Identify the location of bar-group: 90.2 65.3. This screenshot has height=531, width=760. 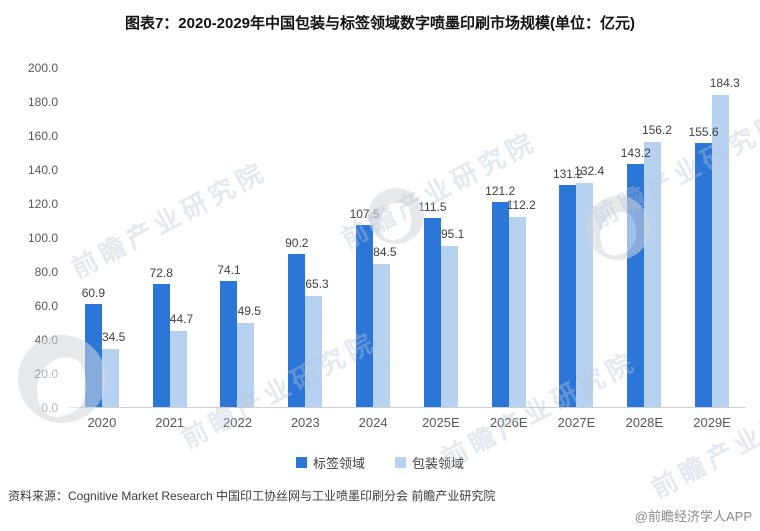
(305, 237).